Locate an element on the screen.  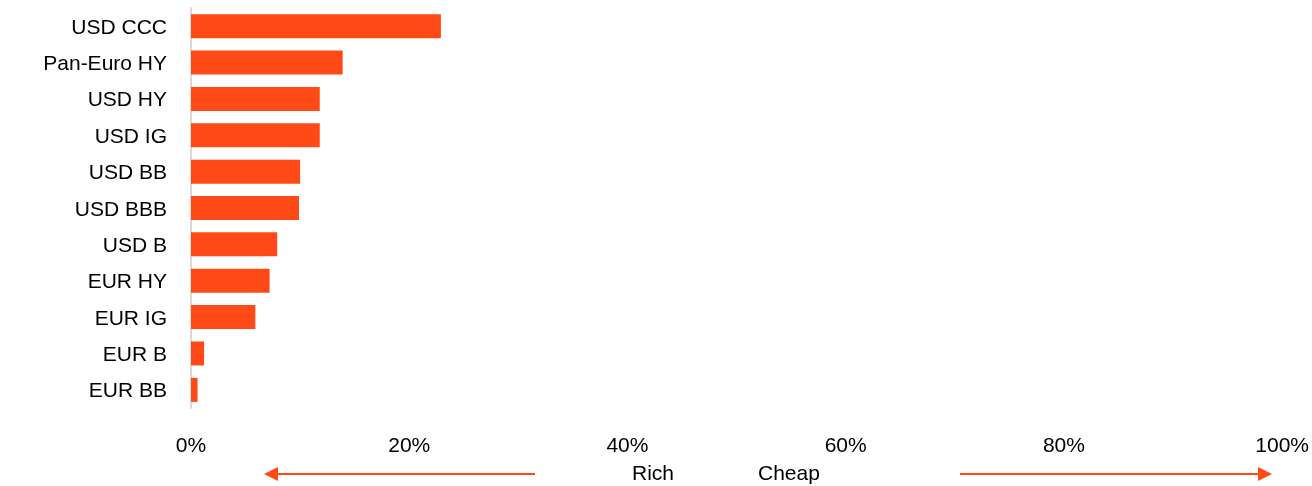
y-tick-label: USD CCC is located at coordinates (119, 26).